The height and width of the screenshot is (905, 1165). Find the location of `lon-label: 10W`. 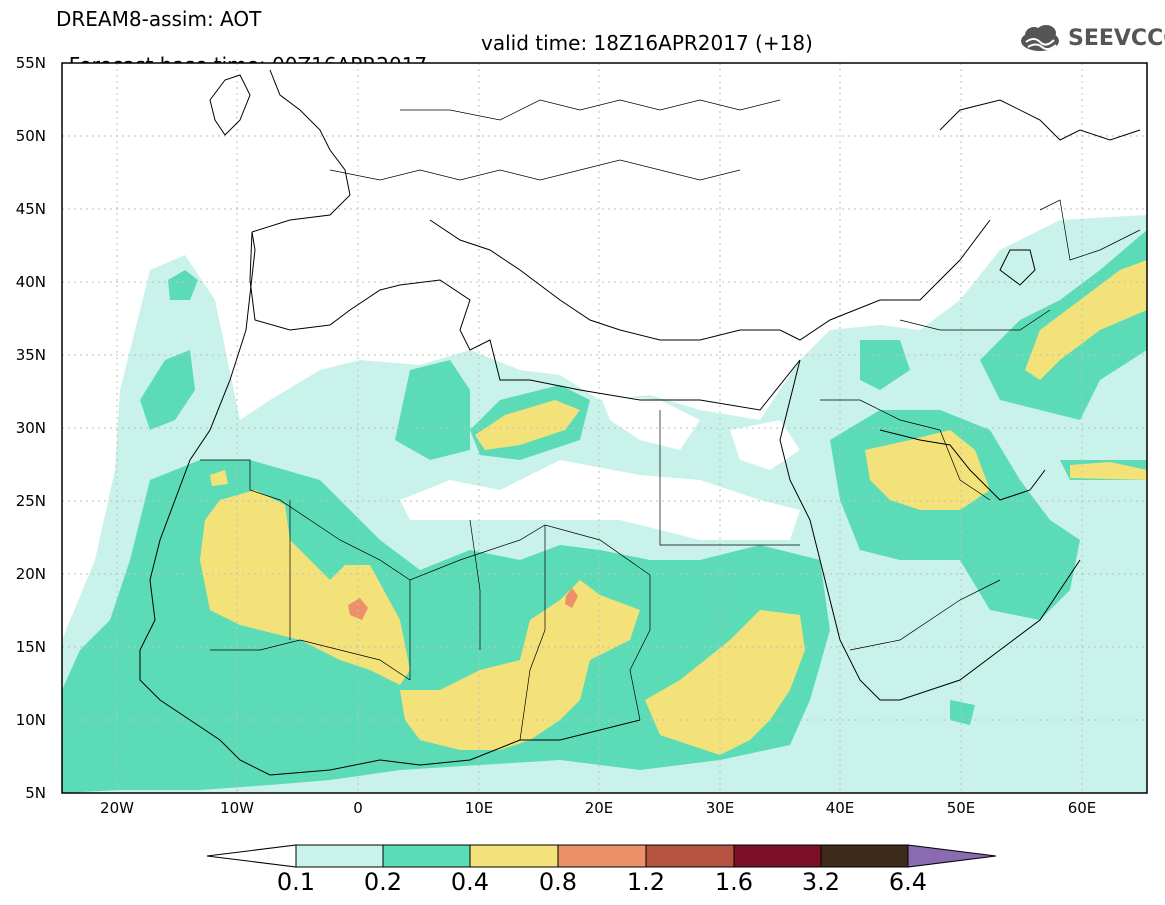

lon-label: 10W is located at coordinates (237, 808).